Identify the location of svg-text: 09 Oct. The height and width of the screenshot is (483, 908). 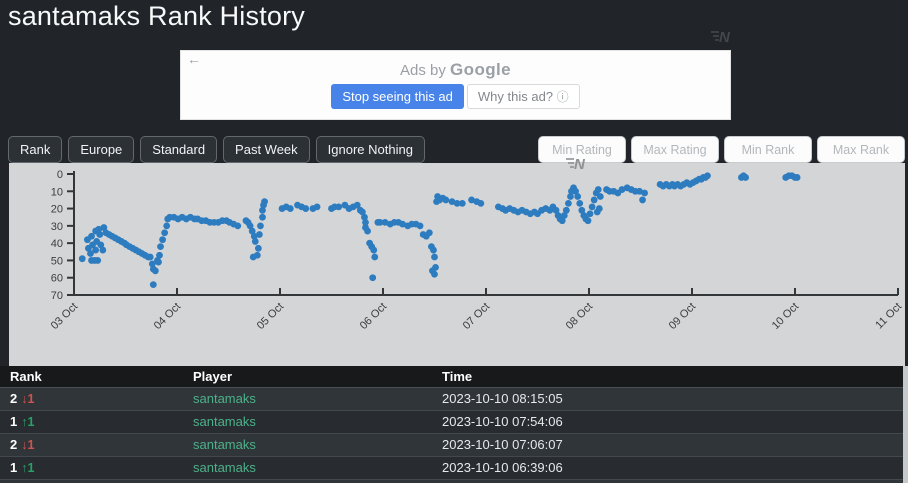
(682, 316).